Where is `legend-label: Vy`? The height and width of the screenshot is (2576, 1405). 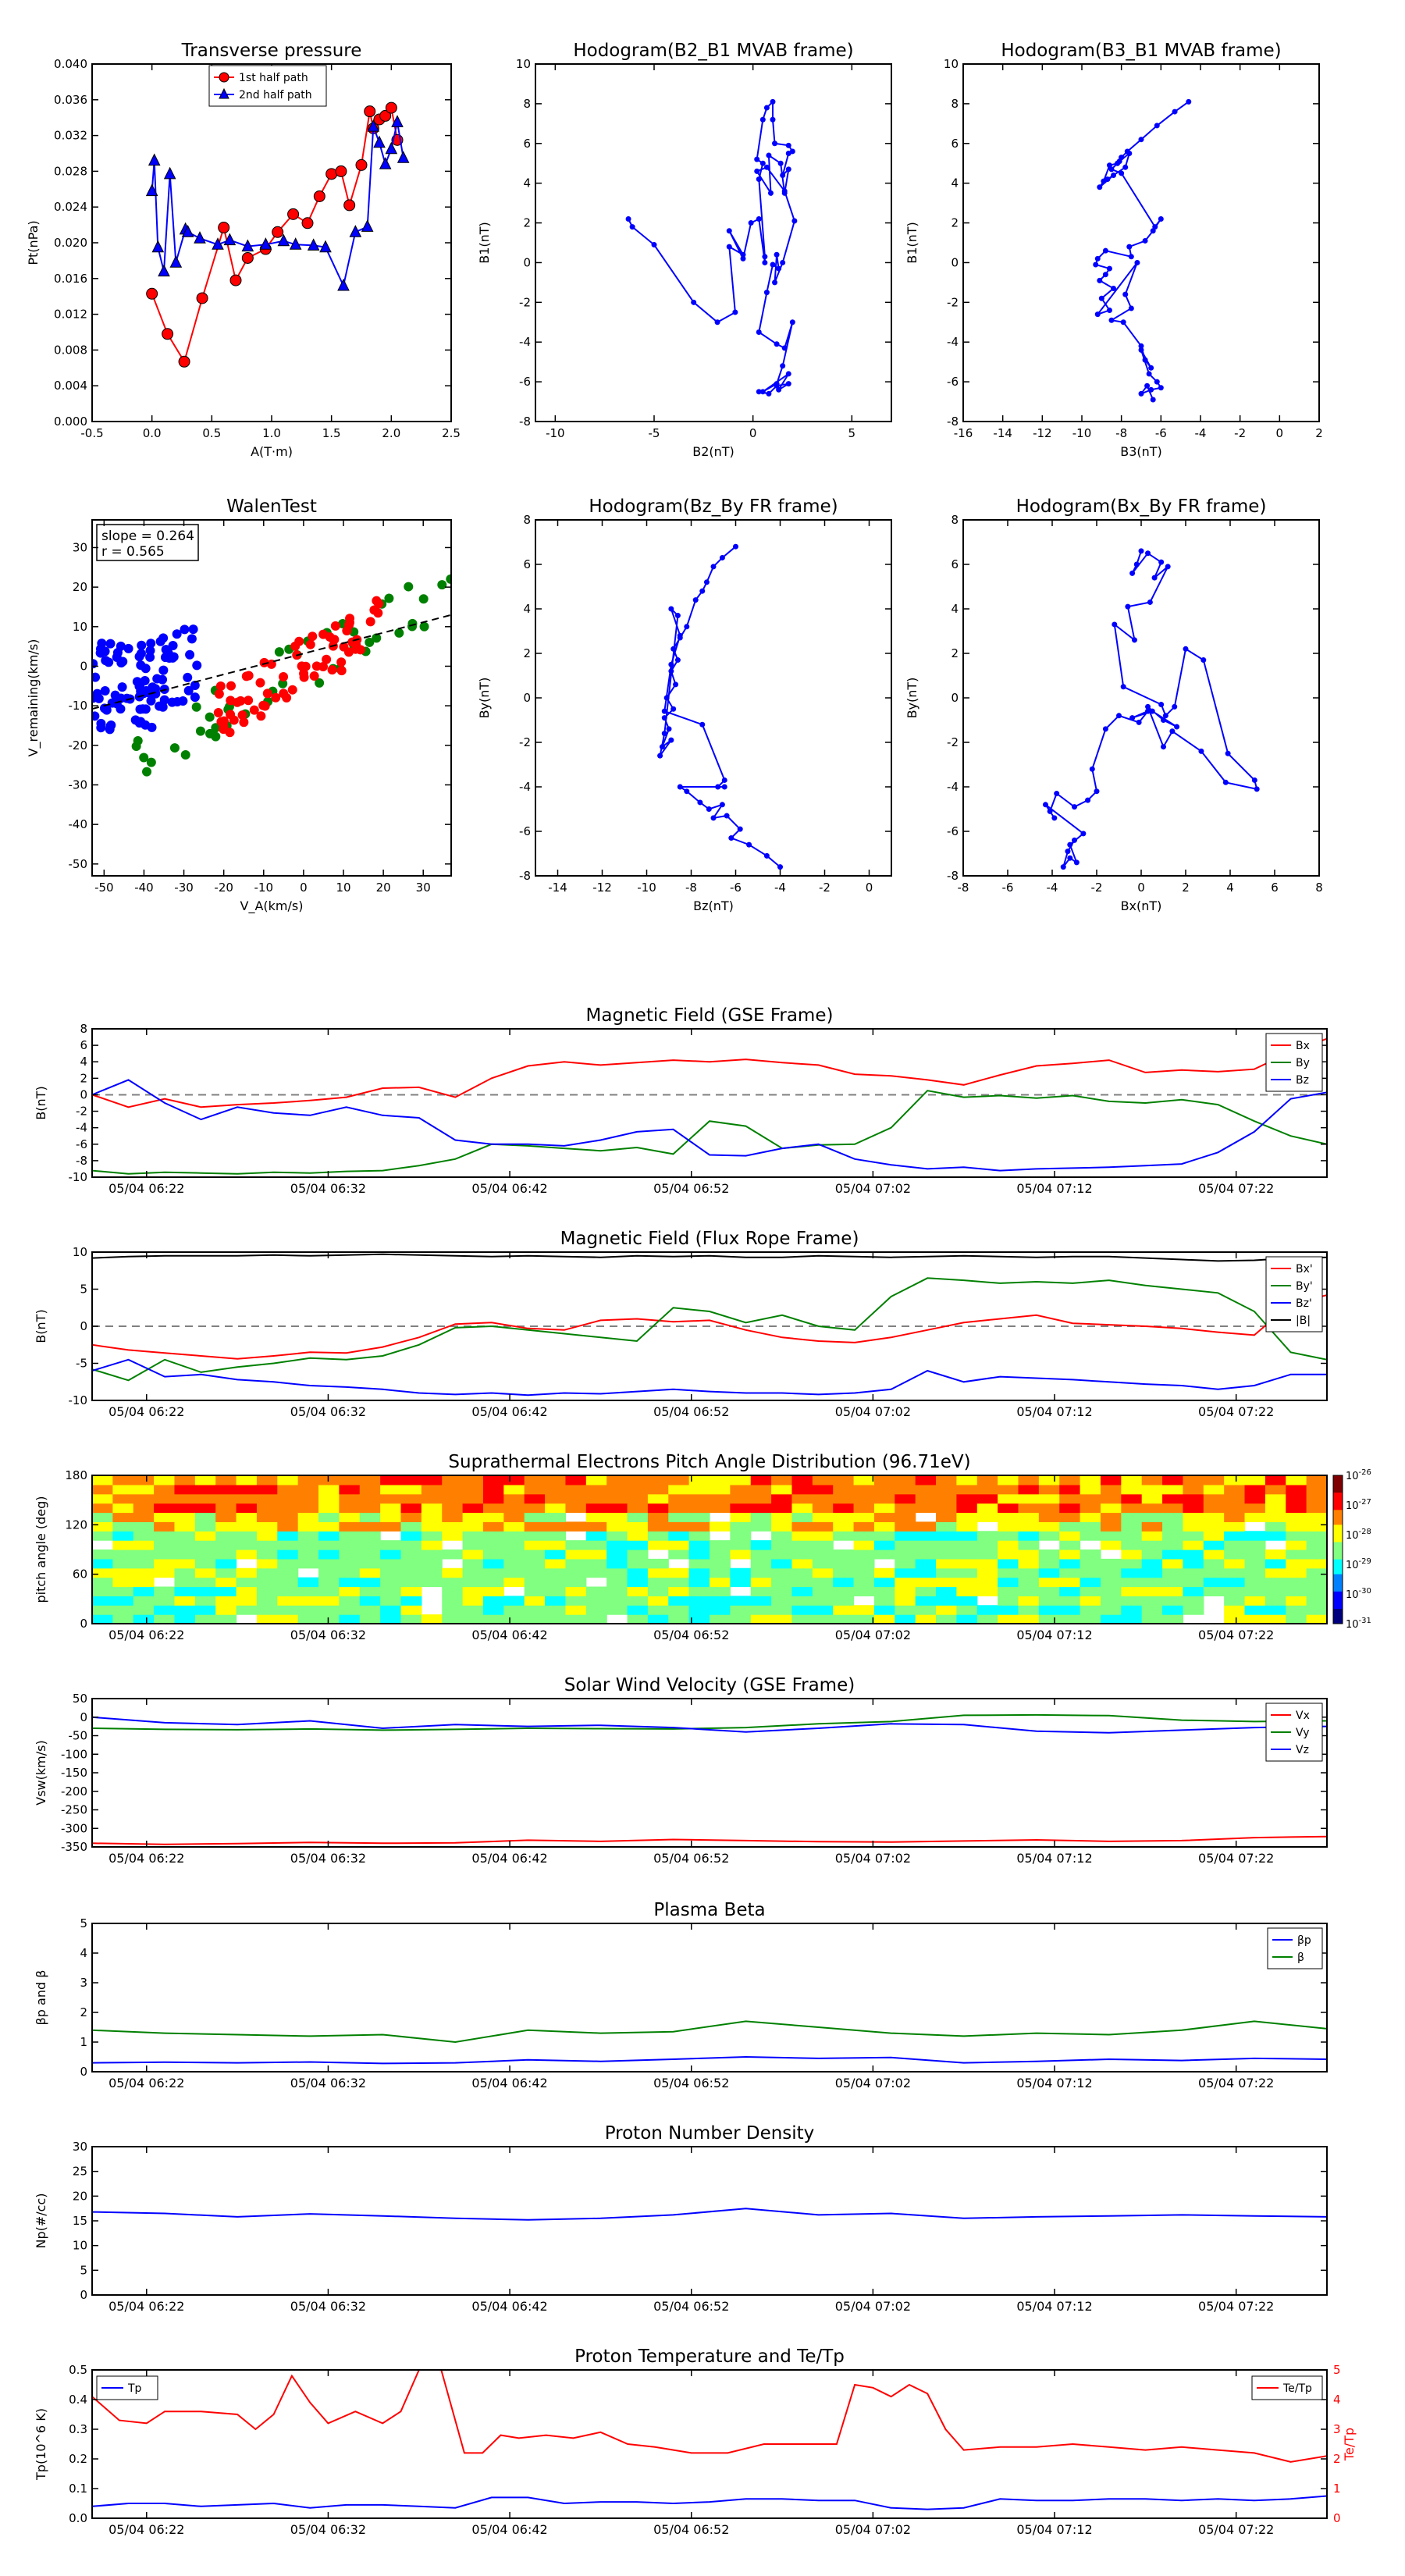 legend-label: Vy is located at coordinates (1303, 1733).